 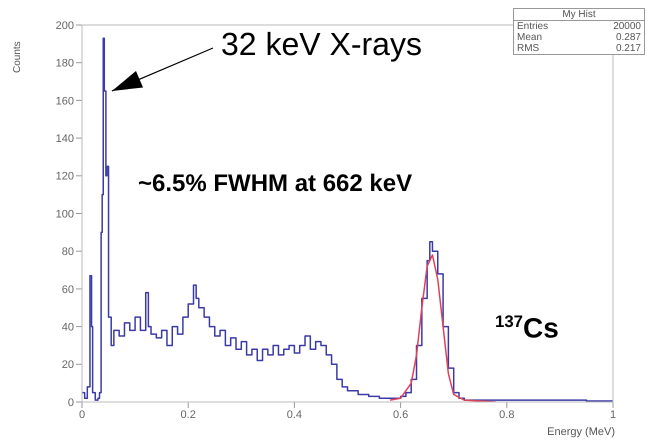 I want to click on x-tick-label: 0.4, so click(x=294, y=414).